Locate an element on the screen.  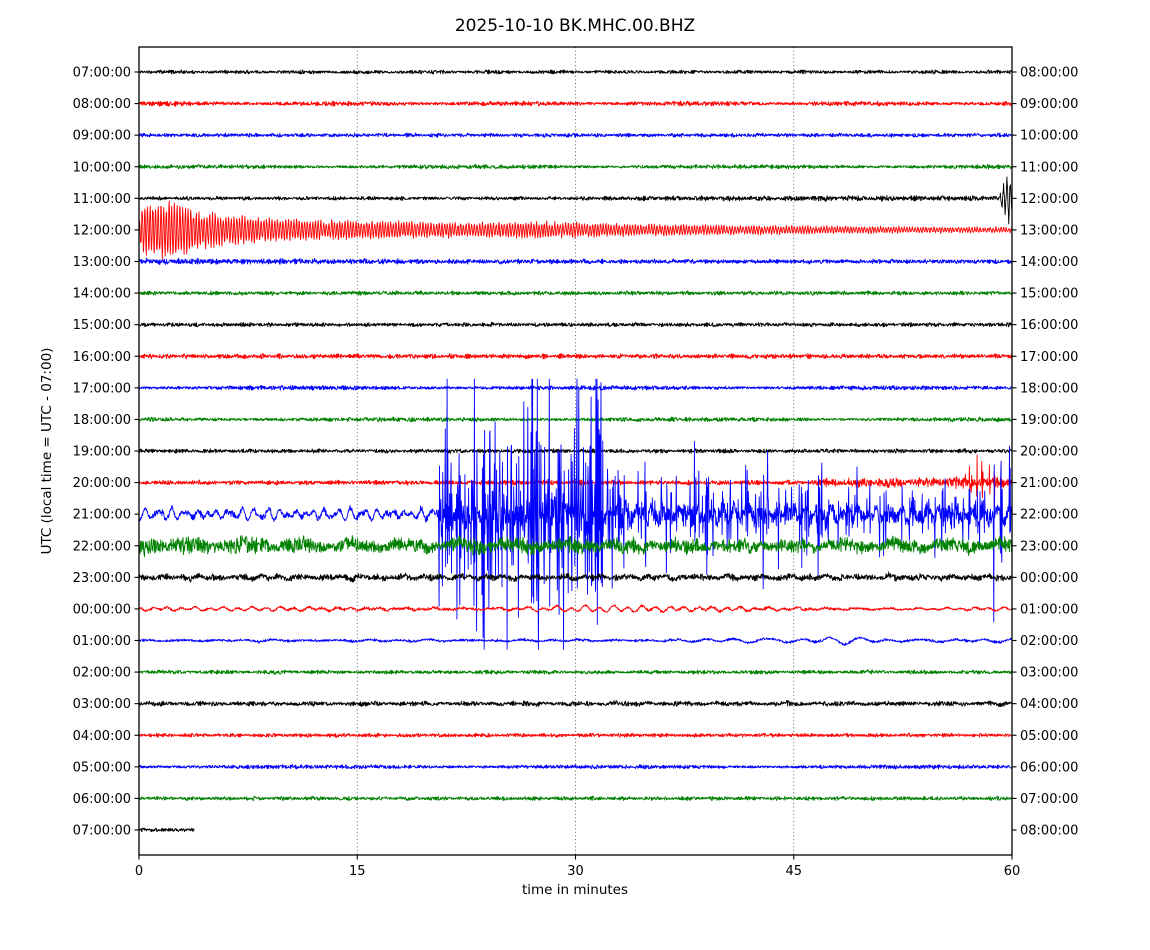
right-time-label: 22:00:00 is located at coordinates (1049, 515).